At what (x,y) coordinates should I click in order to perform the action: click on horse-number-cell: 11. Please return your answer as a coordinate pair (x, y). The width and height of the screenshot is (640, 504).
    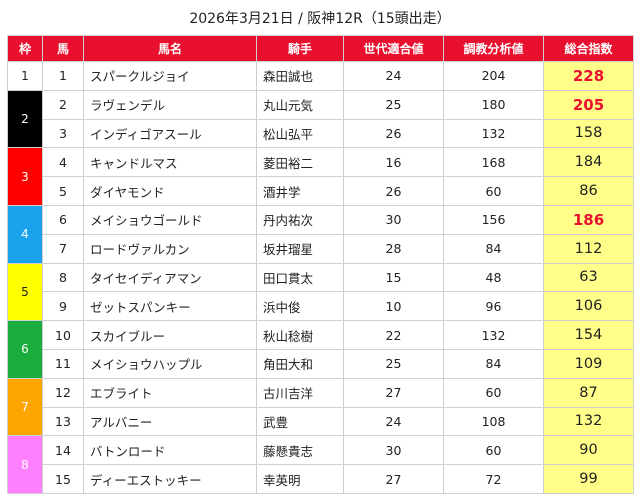
    Looking at the image, I should click on (63, 363).